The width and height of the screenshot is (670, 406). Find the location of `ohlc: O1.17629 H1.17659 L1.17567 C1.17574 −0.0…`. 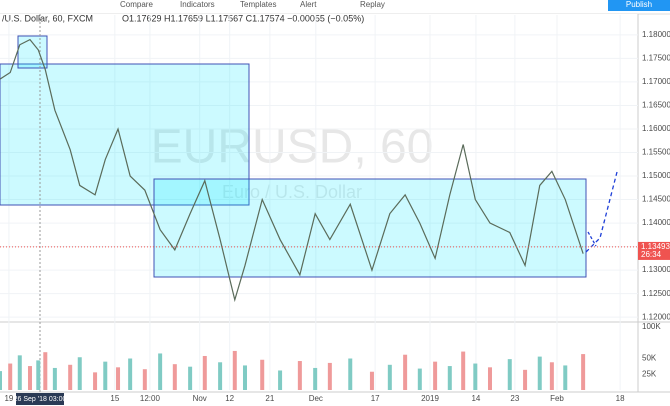

ohlc: O1.17629 H1.17659 L1.17567 C1.17574 −0.0… is located at coordinates (243, 18).